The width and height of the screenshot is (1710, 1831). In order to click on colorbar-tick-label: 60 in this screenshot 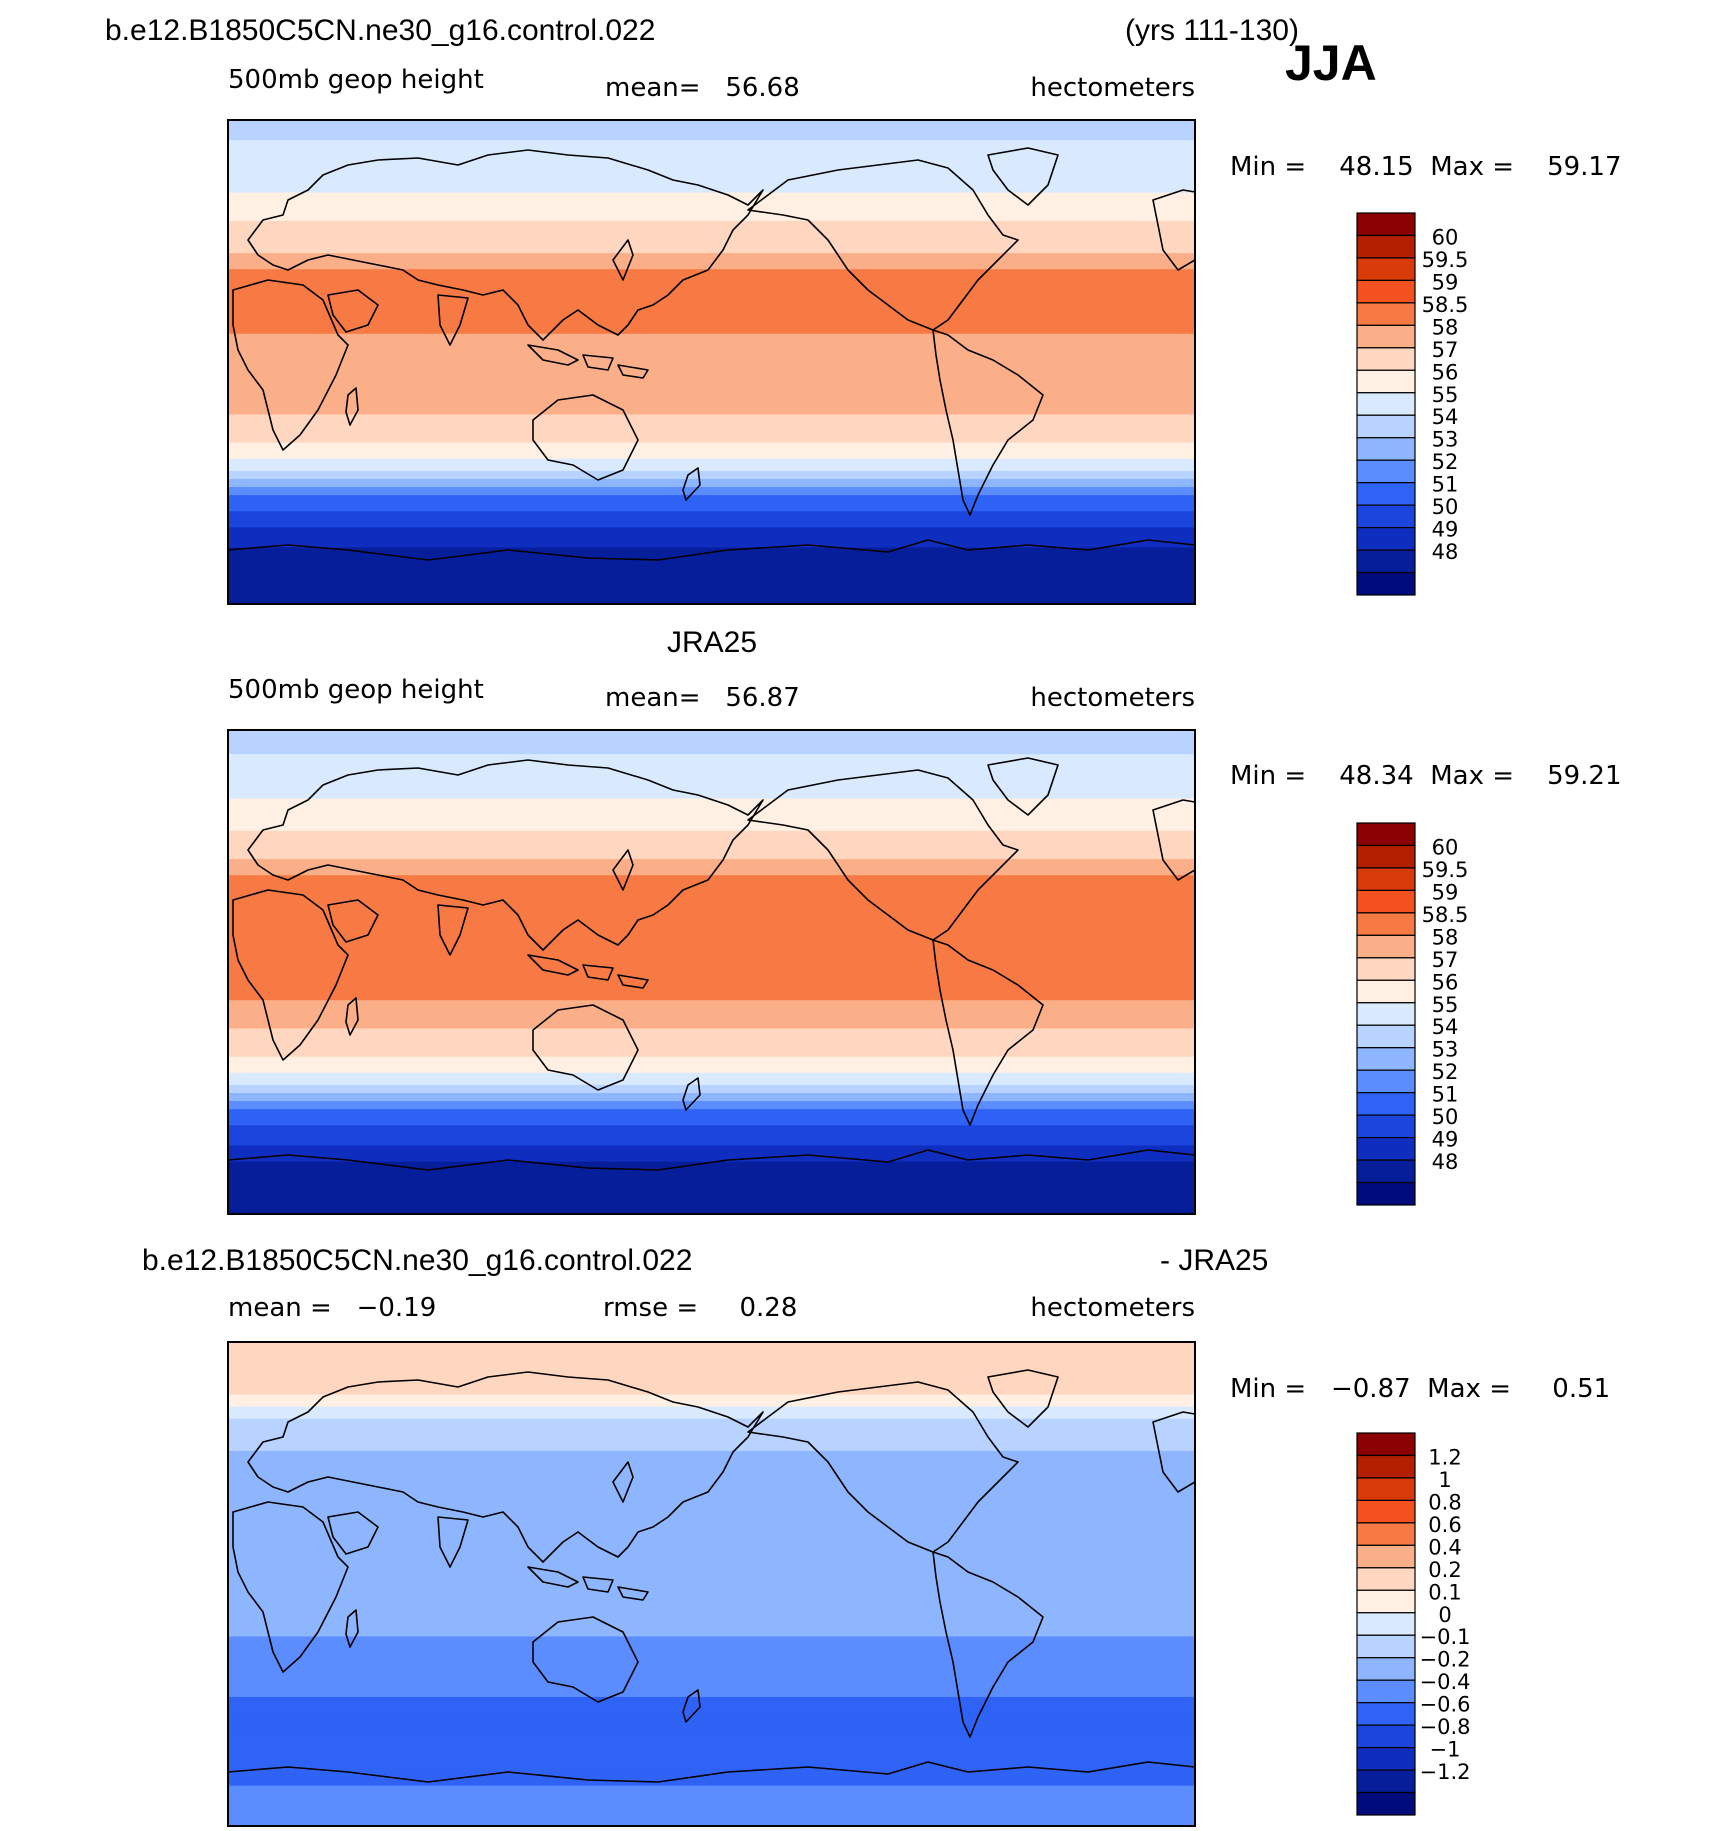, I will do `click(1445, 847)`.